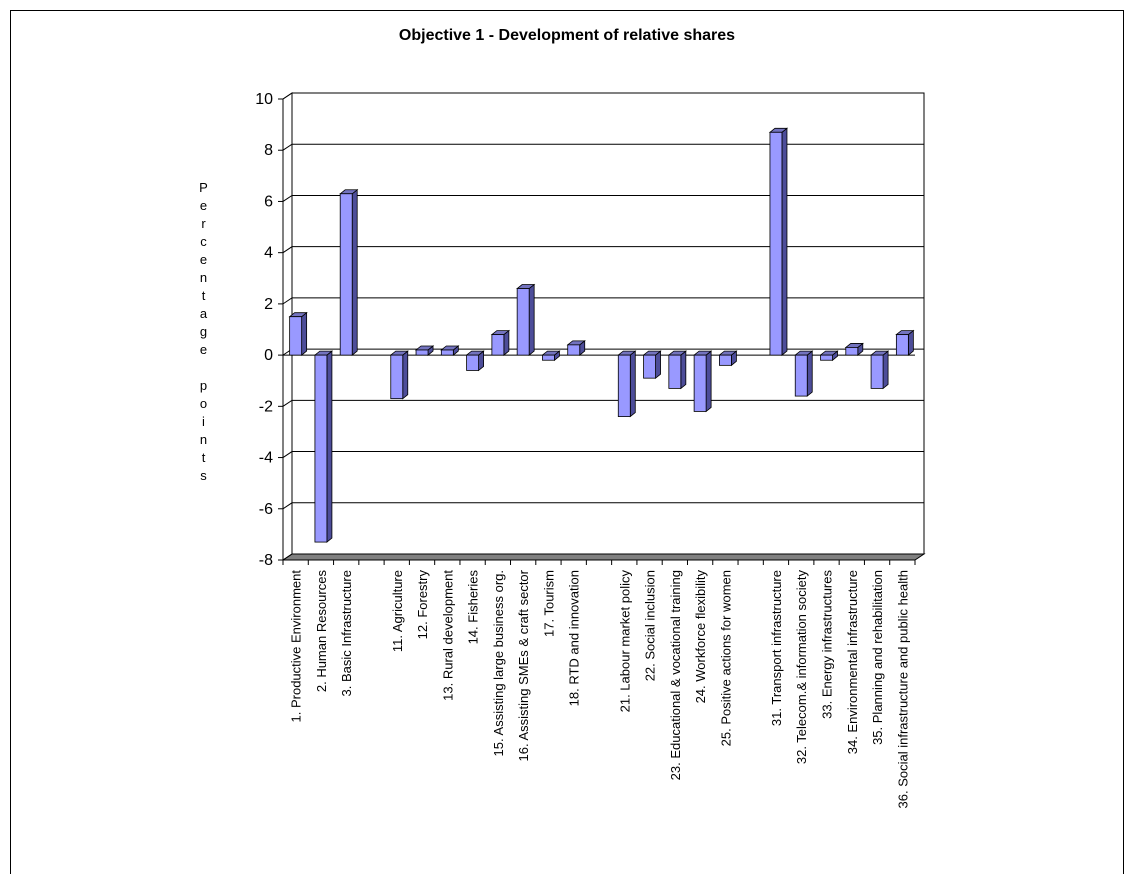 The image size is (1134, 874). I want to click on floor, so click(603, 557).